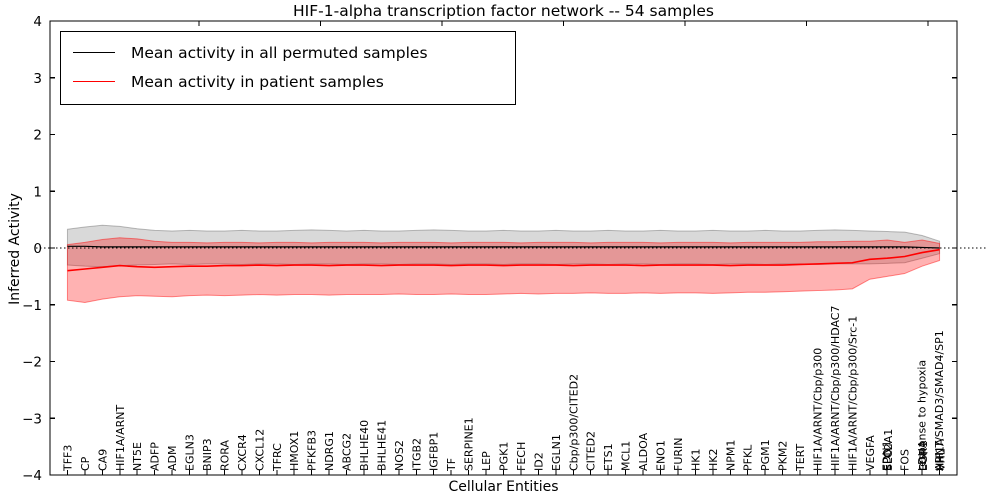  I want to click on x-tick-label: HIF1A/ARNT, so click(120, 438).